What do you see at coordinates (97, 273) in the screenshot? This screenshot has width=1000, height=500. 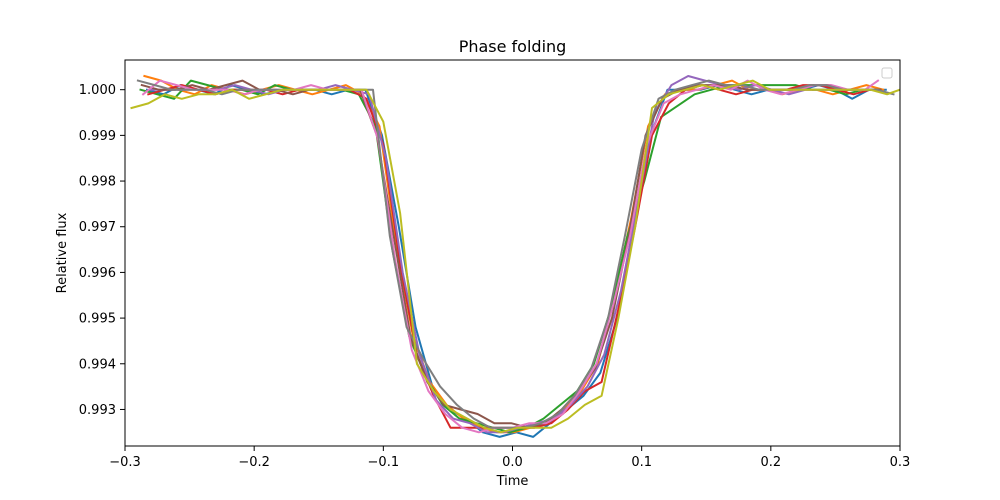 I see `y-tick-label: 0.996` at bounding box center [97, 273].